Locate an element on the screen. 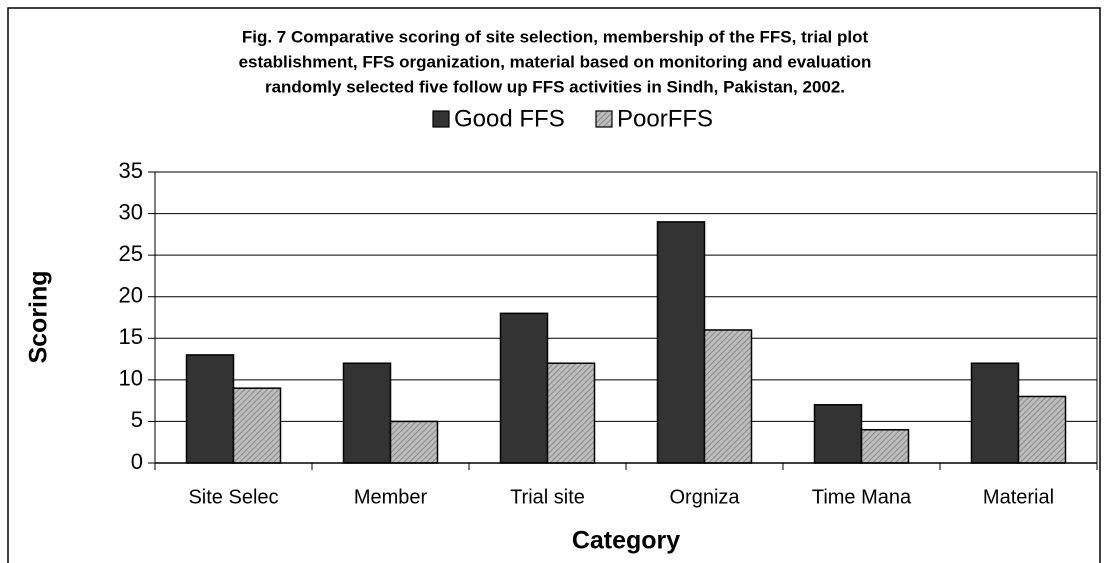 The width and height of the screenshot is (1110, 563). y-tick-label: 10 is located at coordinates (131, 378).